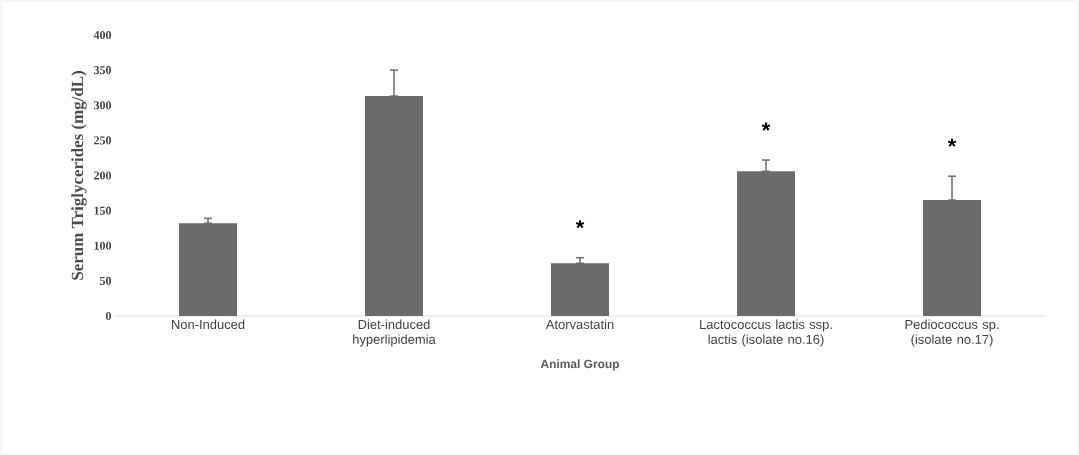 This screenshot has height=455, width=1079. What do you see at coordinates (103, 70) in the screenshot?
I see `y-tick-label: 350` at bounding box center [103, 70].